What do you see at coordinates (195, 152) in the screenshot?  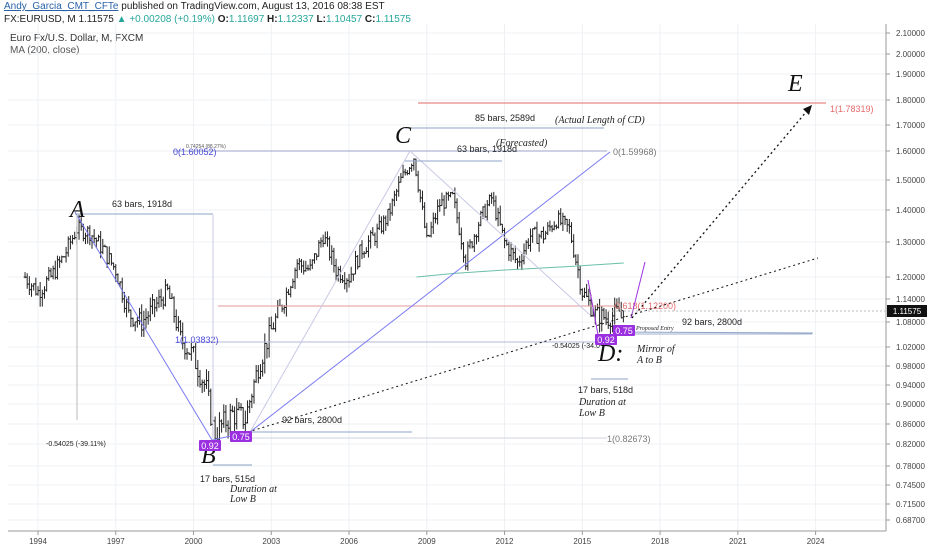 I see `fib-zero-left-label: 0(1.60052)` at bounding box center [195, 152].